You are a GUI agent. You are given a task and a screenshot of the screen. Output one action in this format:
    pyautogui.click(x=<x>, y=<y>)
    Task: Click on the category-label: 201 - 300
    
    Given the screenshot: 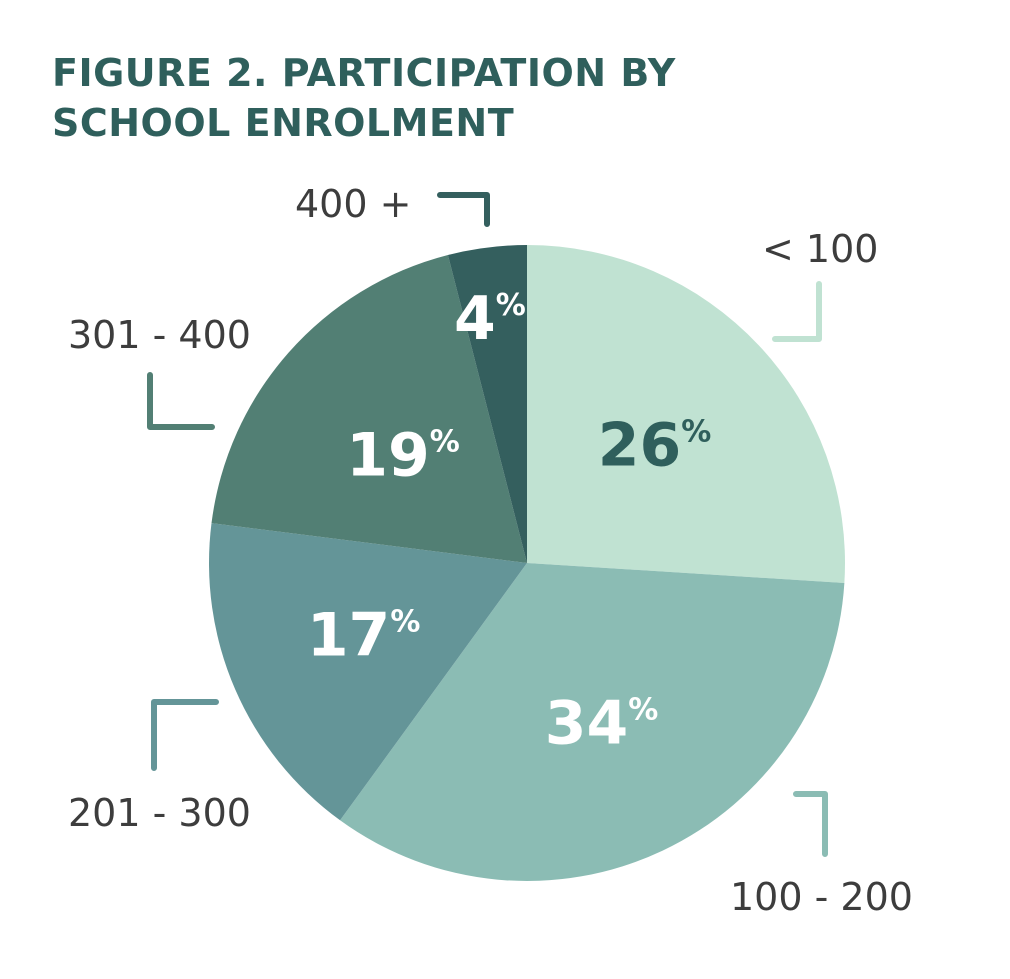 What is the action you would take?
    pyautogui.click(x=159, y=813)
    